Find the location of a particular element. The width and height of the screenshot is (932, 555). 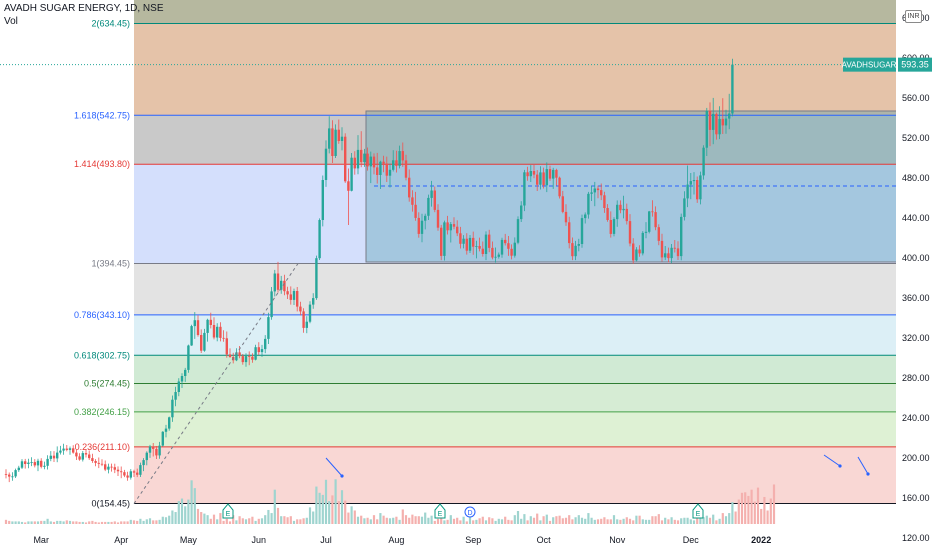

fib-level-label: 0.786(343.10) is located at coordinates (102, 315).